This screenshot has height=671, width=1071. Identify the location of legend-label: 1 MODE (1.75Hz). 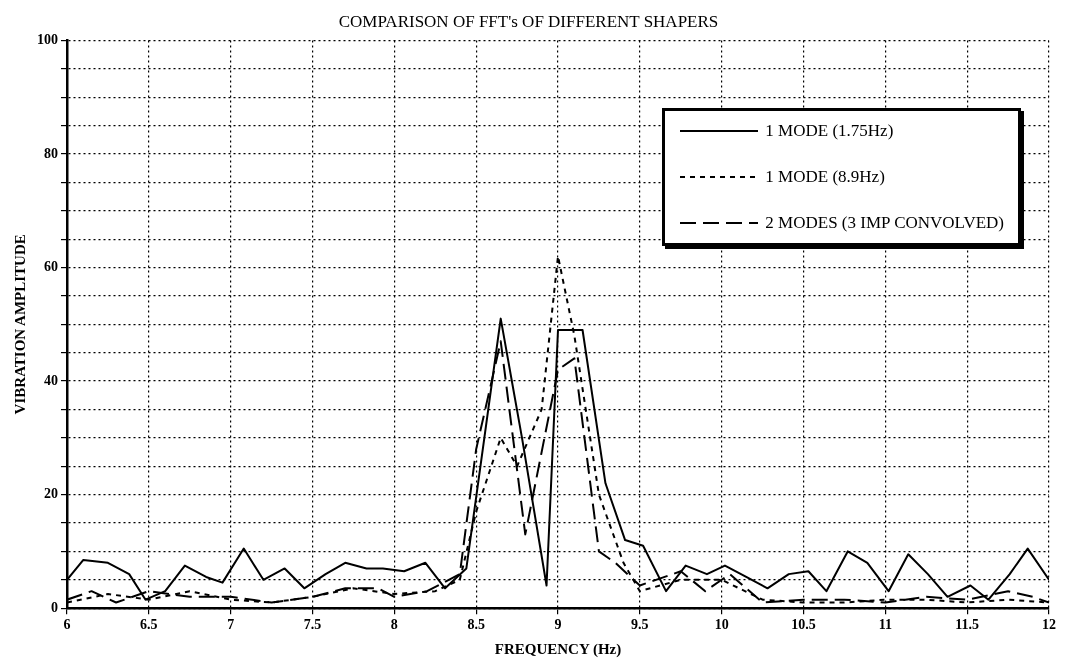
(829, 131).